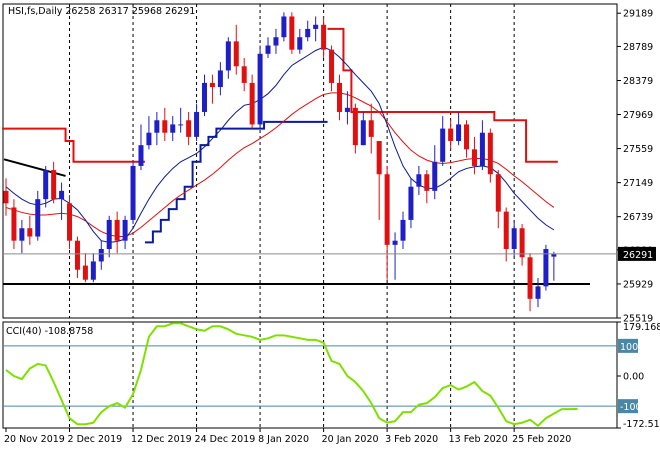 The image size is (660, 450). What do you see at coordinates (283, 439) in the screenshot?
I see `time-tick-label: 8 Jan 2020` at bounding box center [283, 439].